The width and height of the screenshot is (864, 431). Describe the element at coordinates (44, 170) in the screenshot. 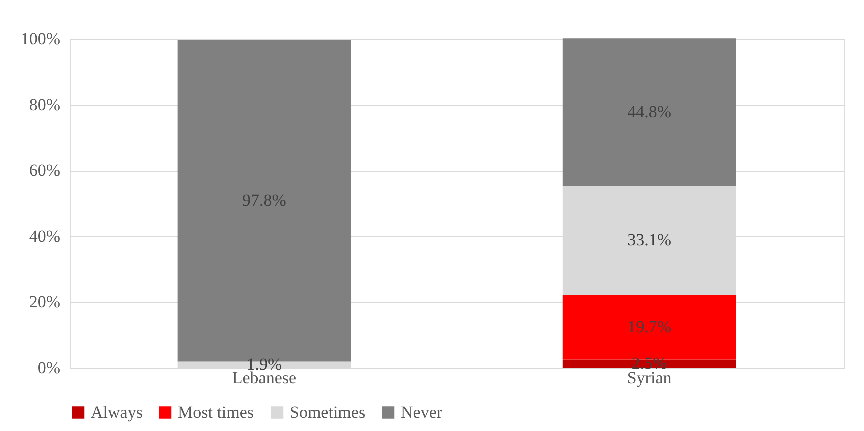

I see `y-tick-label: 60%` at that location.